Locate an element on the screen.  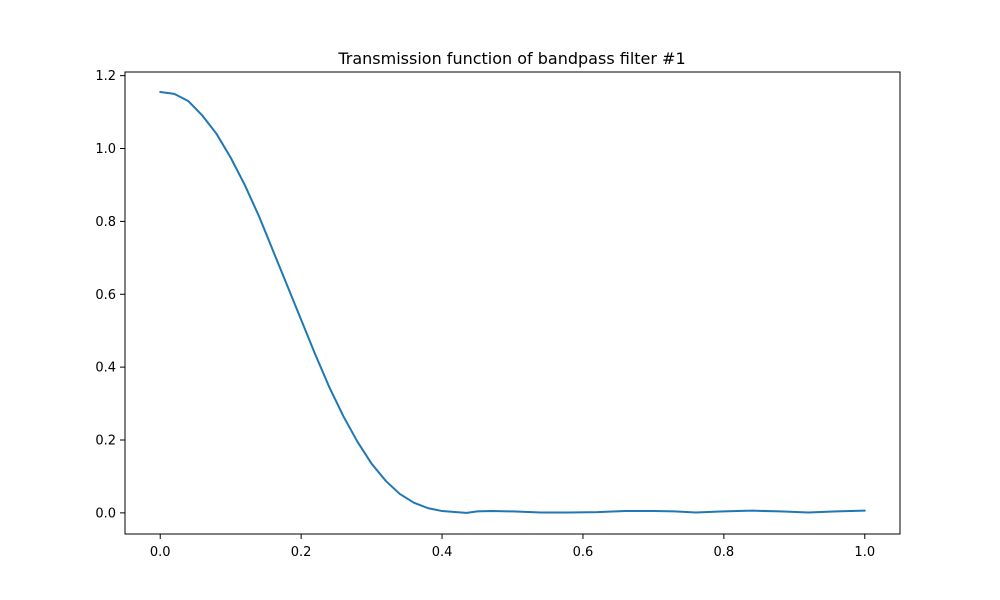
x-tick-label: 1.0 is located at coordinates (864, 552).